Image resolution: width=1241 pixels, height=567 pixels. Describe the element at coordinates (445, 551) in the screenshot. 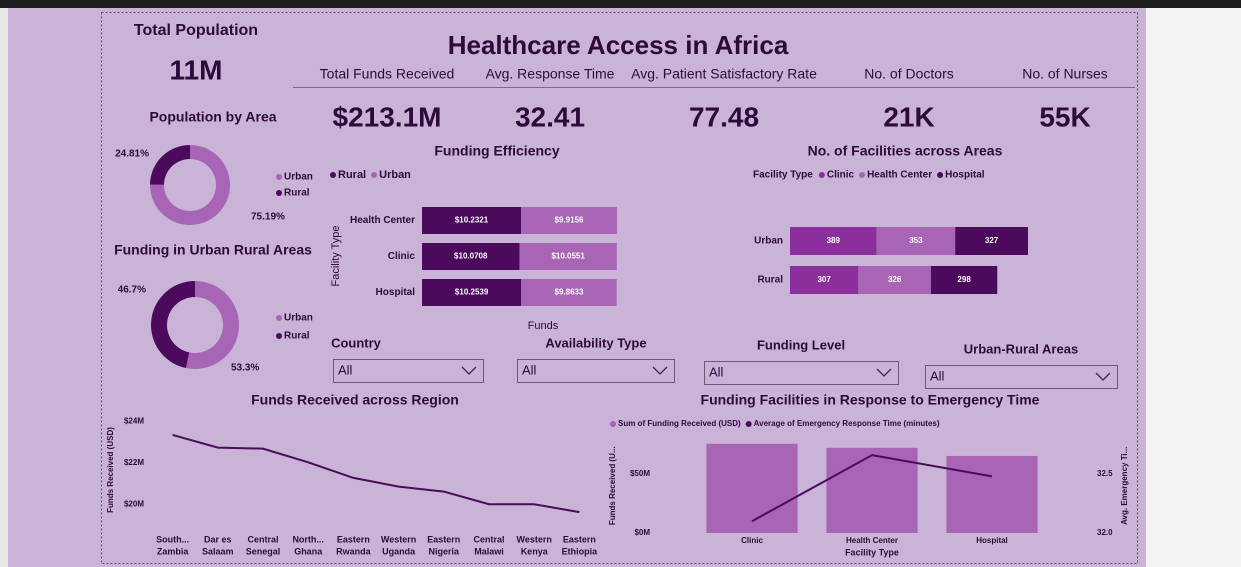

I see `x-tick-label: Nigeria` at that location.